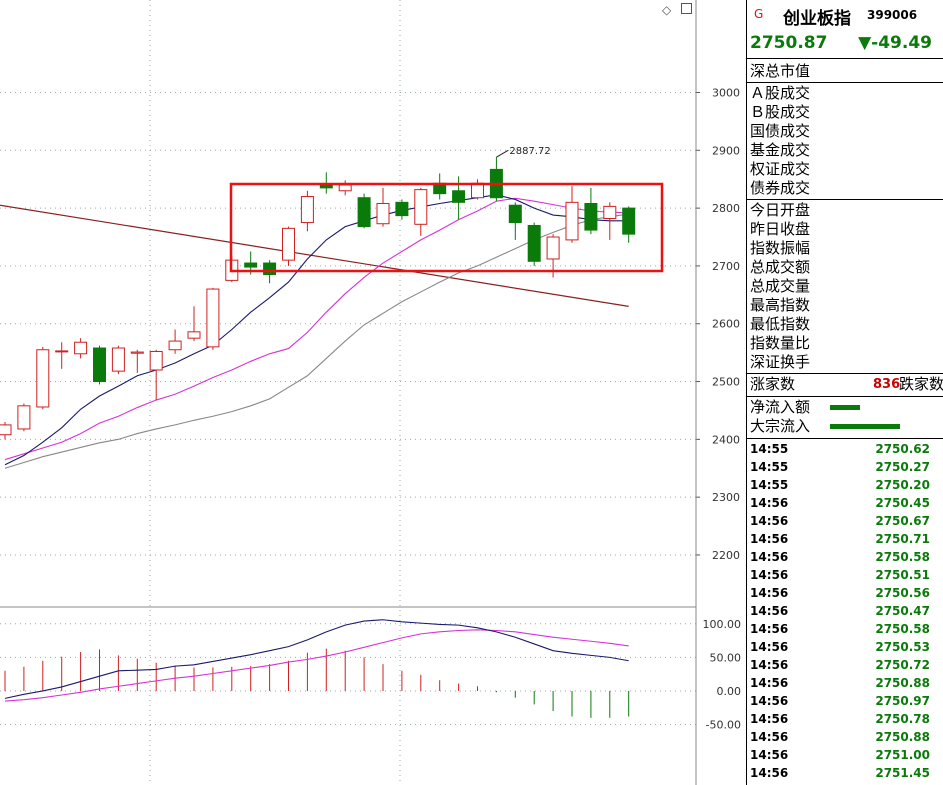  Describe the element at coordinates (729, 691) in the screenshot. I see `macd-tick-label: 0.00` at that location.